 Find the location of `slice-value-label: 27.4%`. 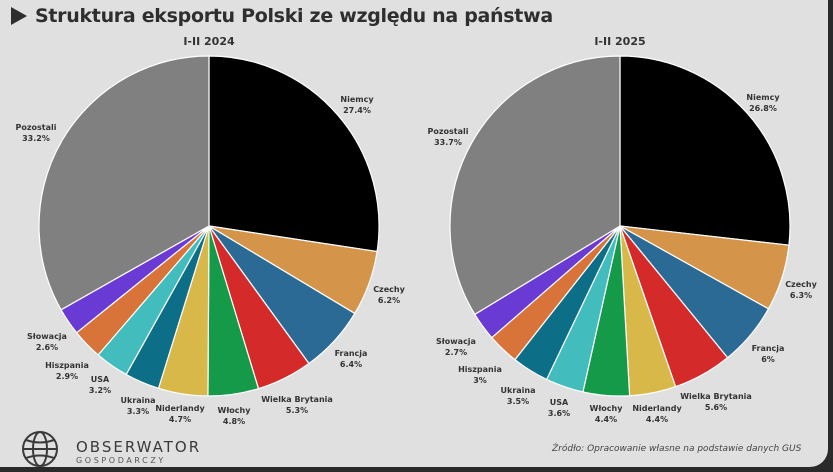

slice-value-label: 27.4% is located at coordinates (357, 110).